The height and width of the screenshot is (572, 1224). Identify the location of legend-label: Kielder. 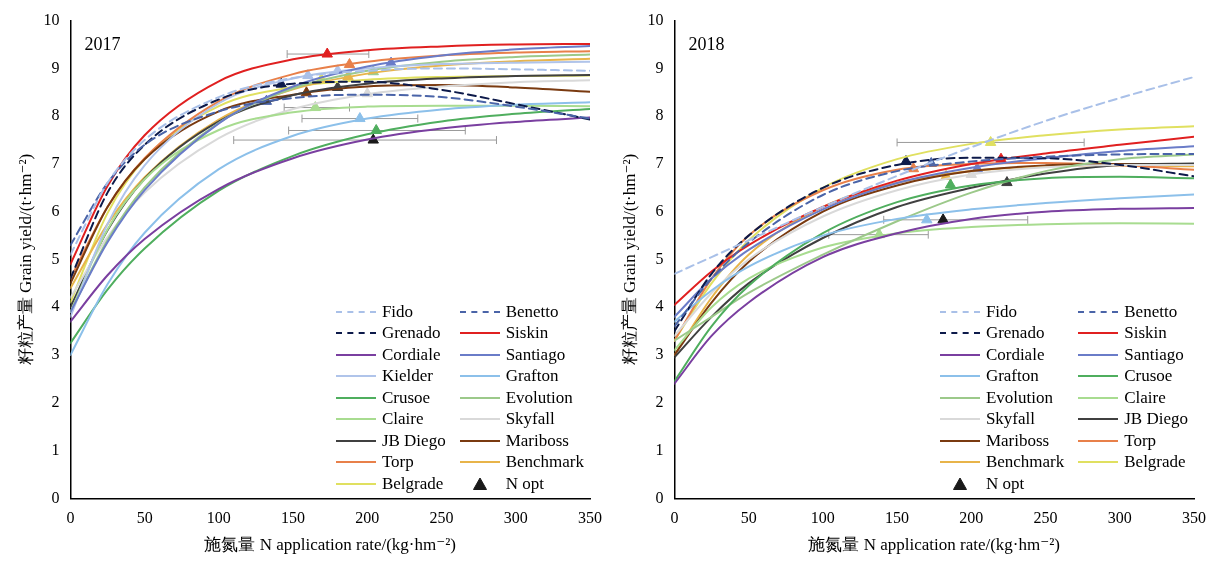
(407, 376).